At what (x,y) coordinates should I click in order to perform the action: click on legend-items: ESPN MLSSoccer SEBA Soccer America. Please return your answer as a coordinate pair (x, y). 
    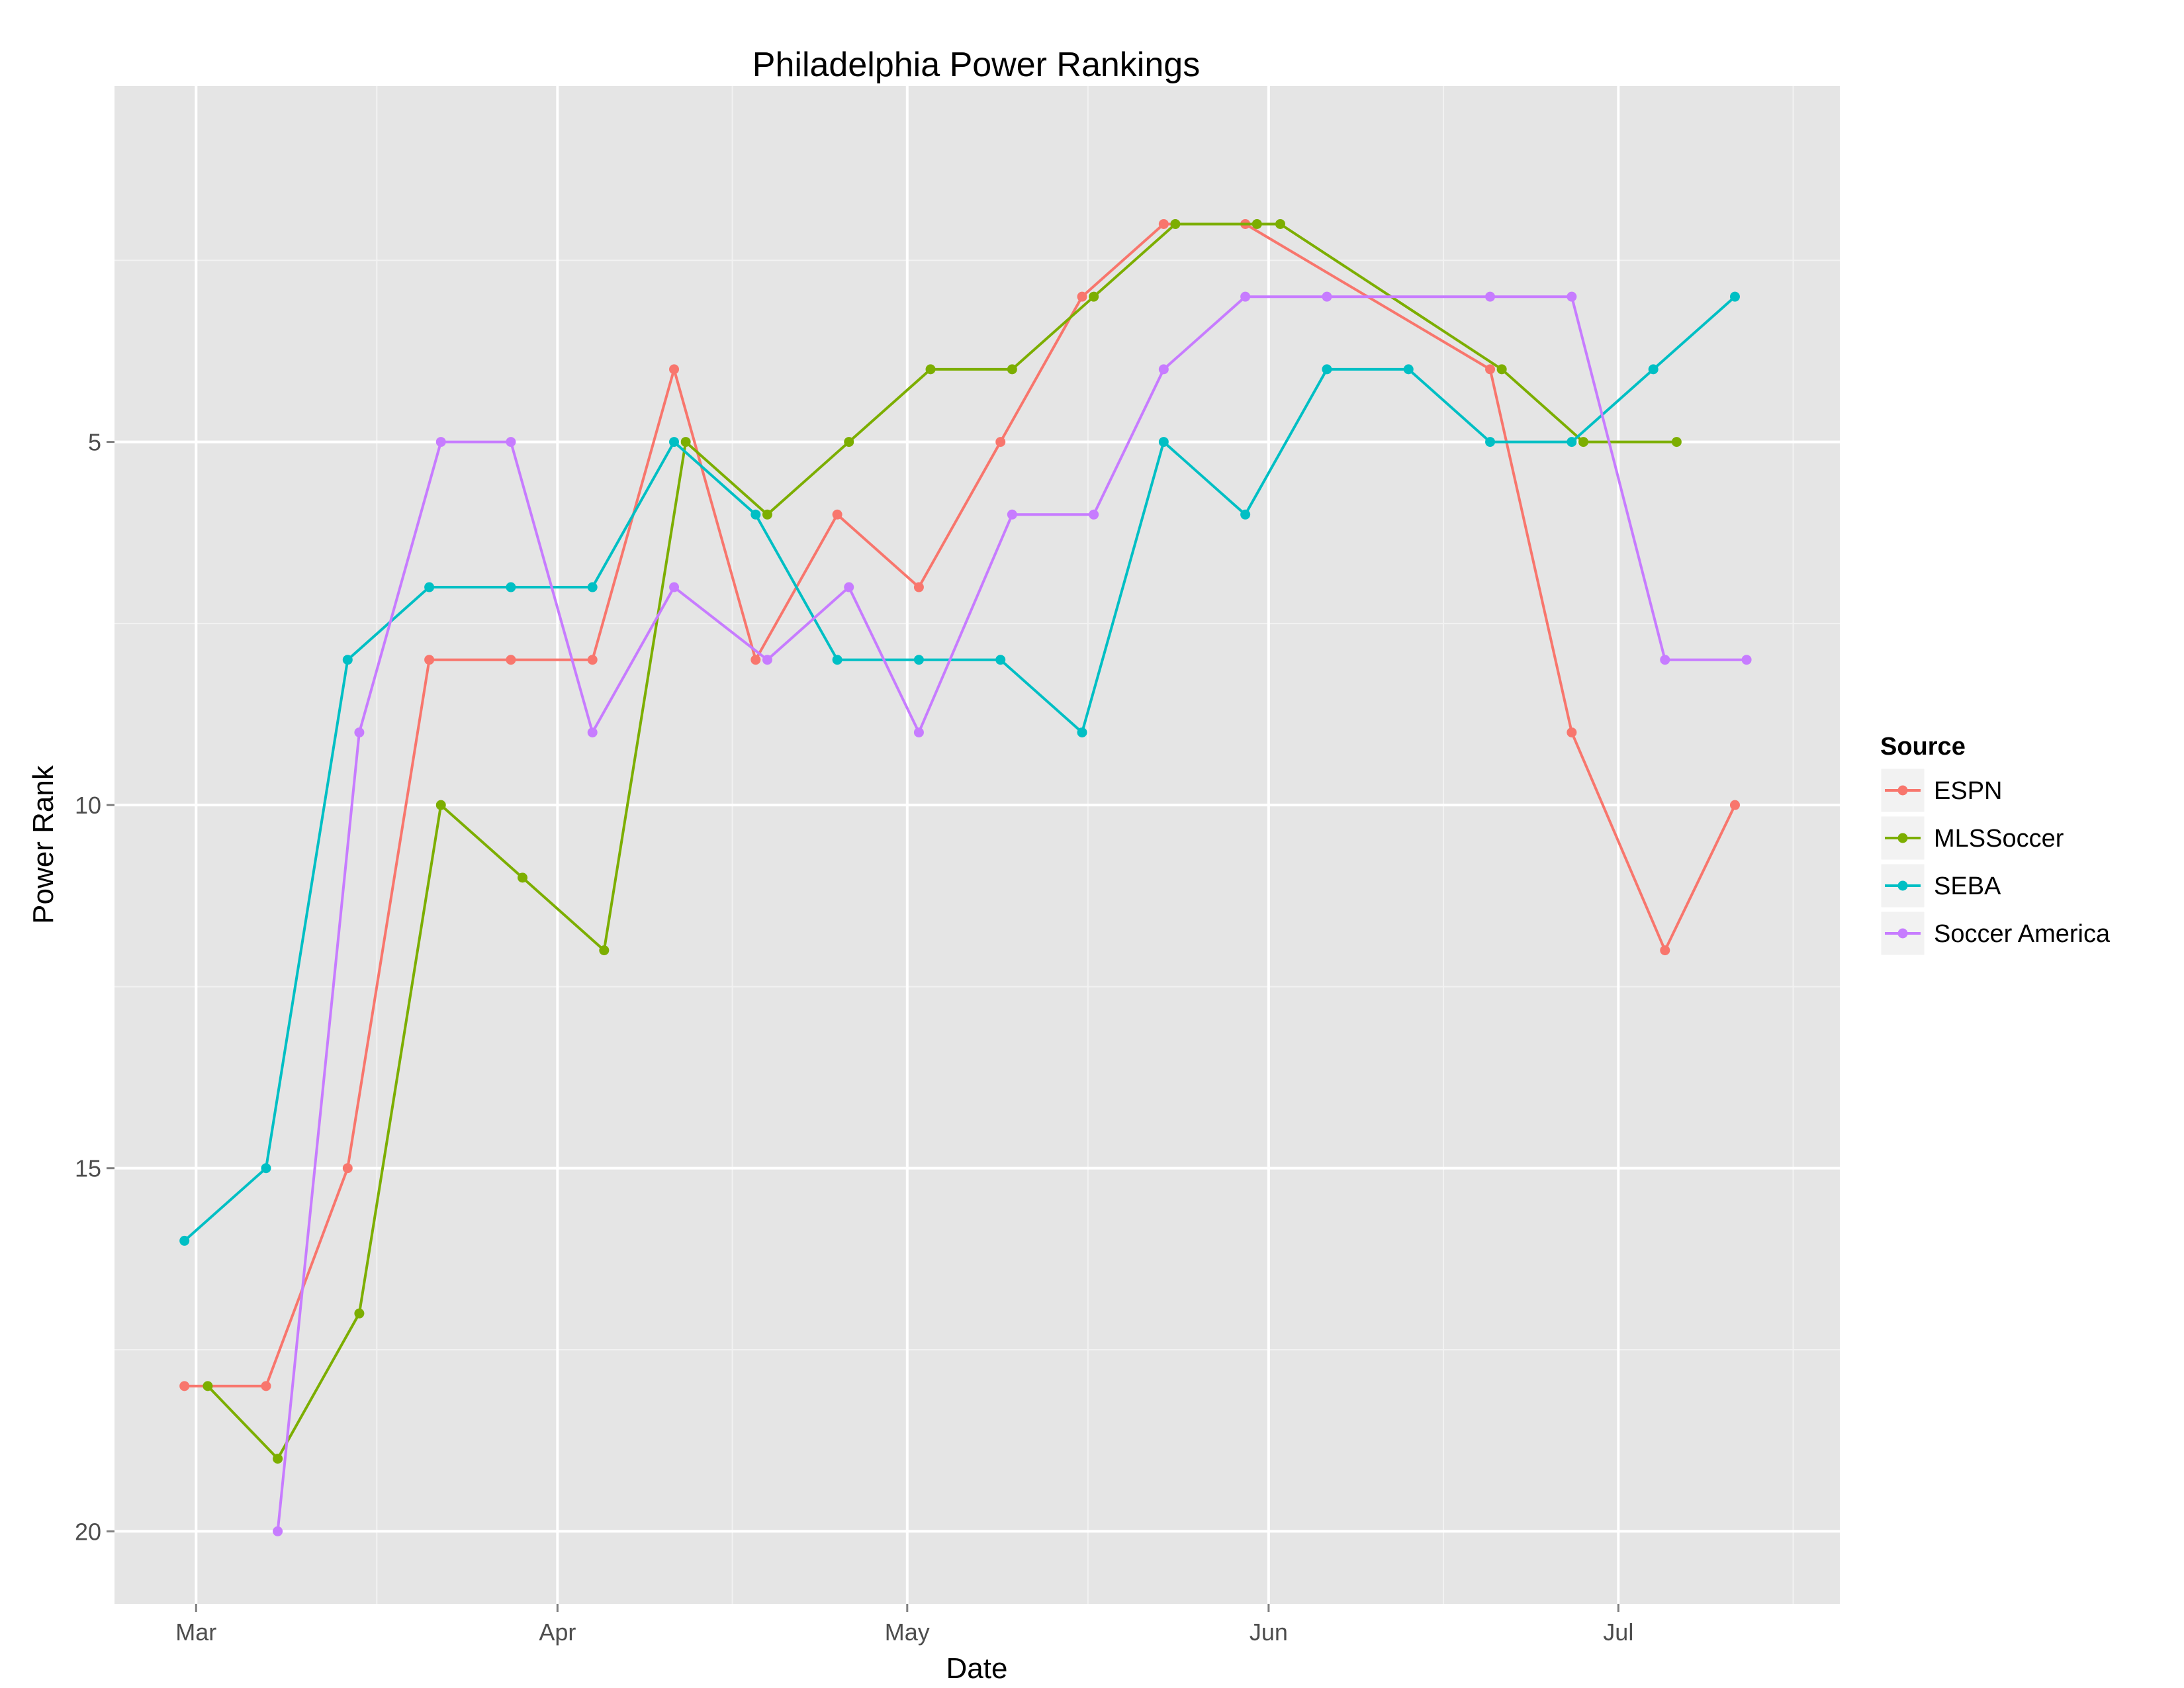
    Looking at the image, I should click on (1995, 862).